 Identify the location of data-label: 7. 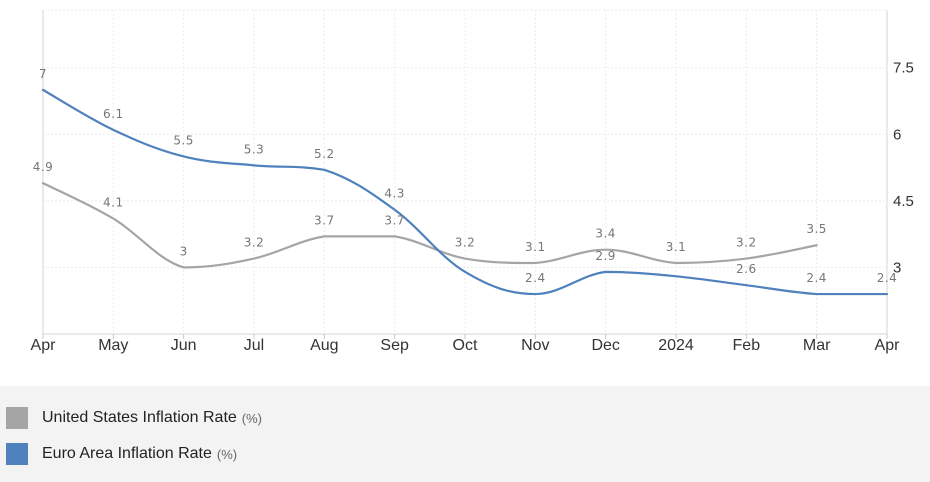
(43, 74).